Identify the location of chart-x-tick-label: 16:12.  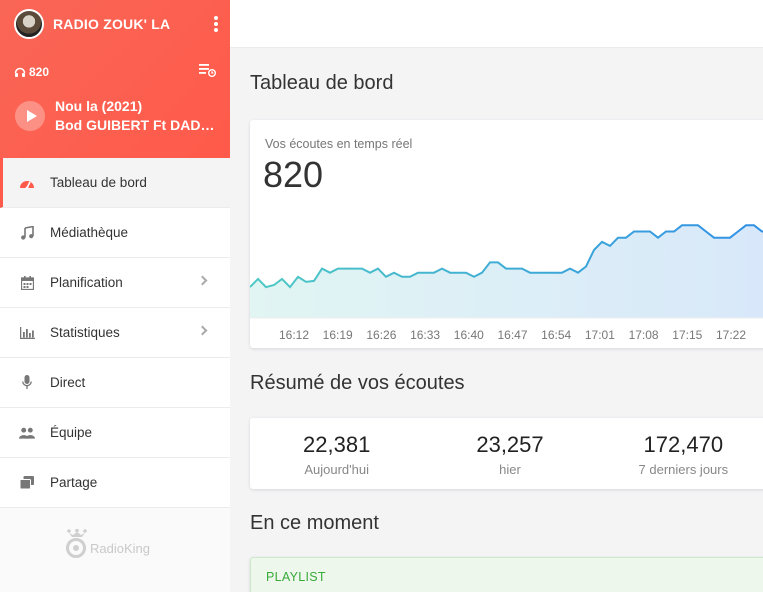
(294, 335).